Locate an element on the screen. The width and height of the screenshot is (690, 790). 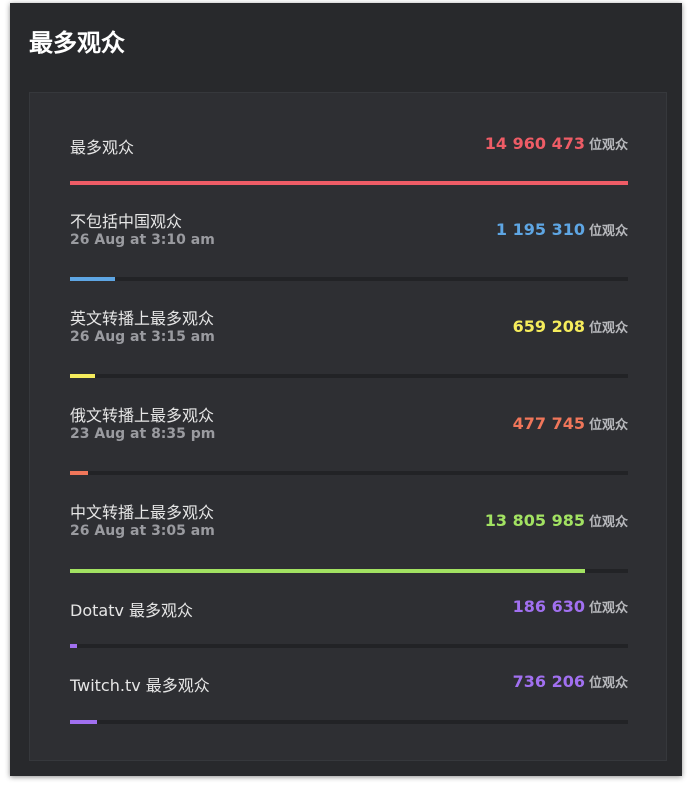
stat-value: 1 195 310 is located at coordinates (540, 229).